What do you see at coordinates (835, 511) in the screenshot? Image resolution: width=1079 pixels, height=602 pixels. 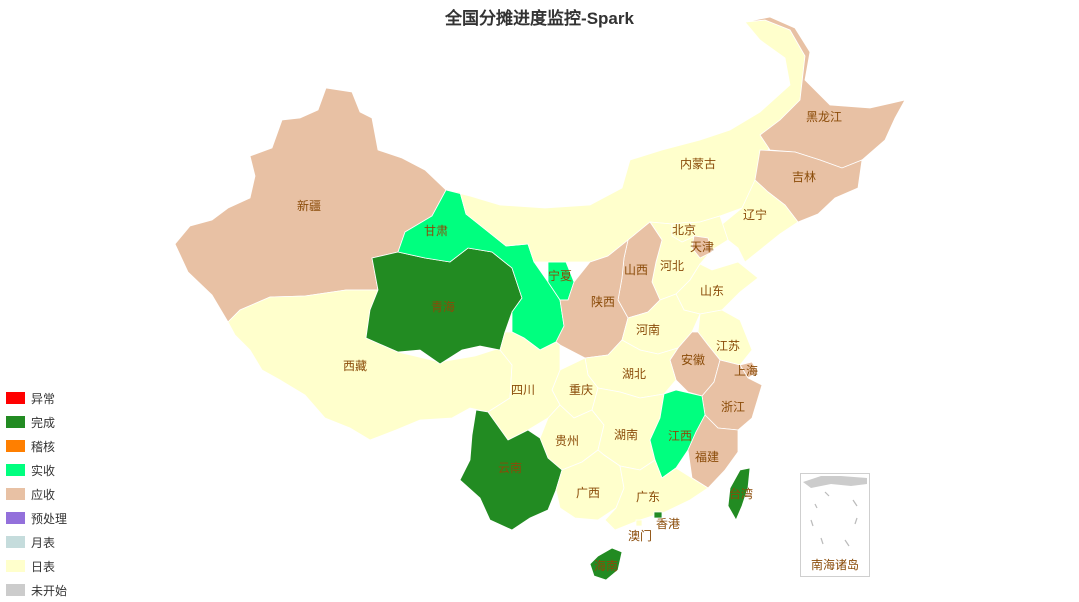 I see `south-china-sea-islands-icon` at bounding box center [835, 511].